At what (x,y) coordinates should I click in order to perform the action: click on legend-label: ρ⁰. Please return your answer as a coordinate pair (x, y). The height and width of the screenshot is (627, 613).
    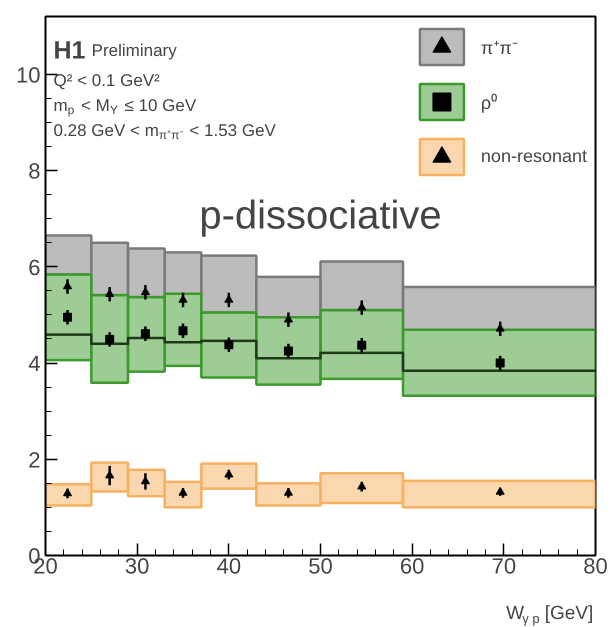
    Looking at the image, I should click on (489, 103).